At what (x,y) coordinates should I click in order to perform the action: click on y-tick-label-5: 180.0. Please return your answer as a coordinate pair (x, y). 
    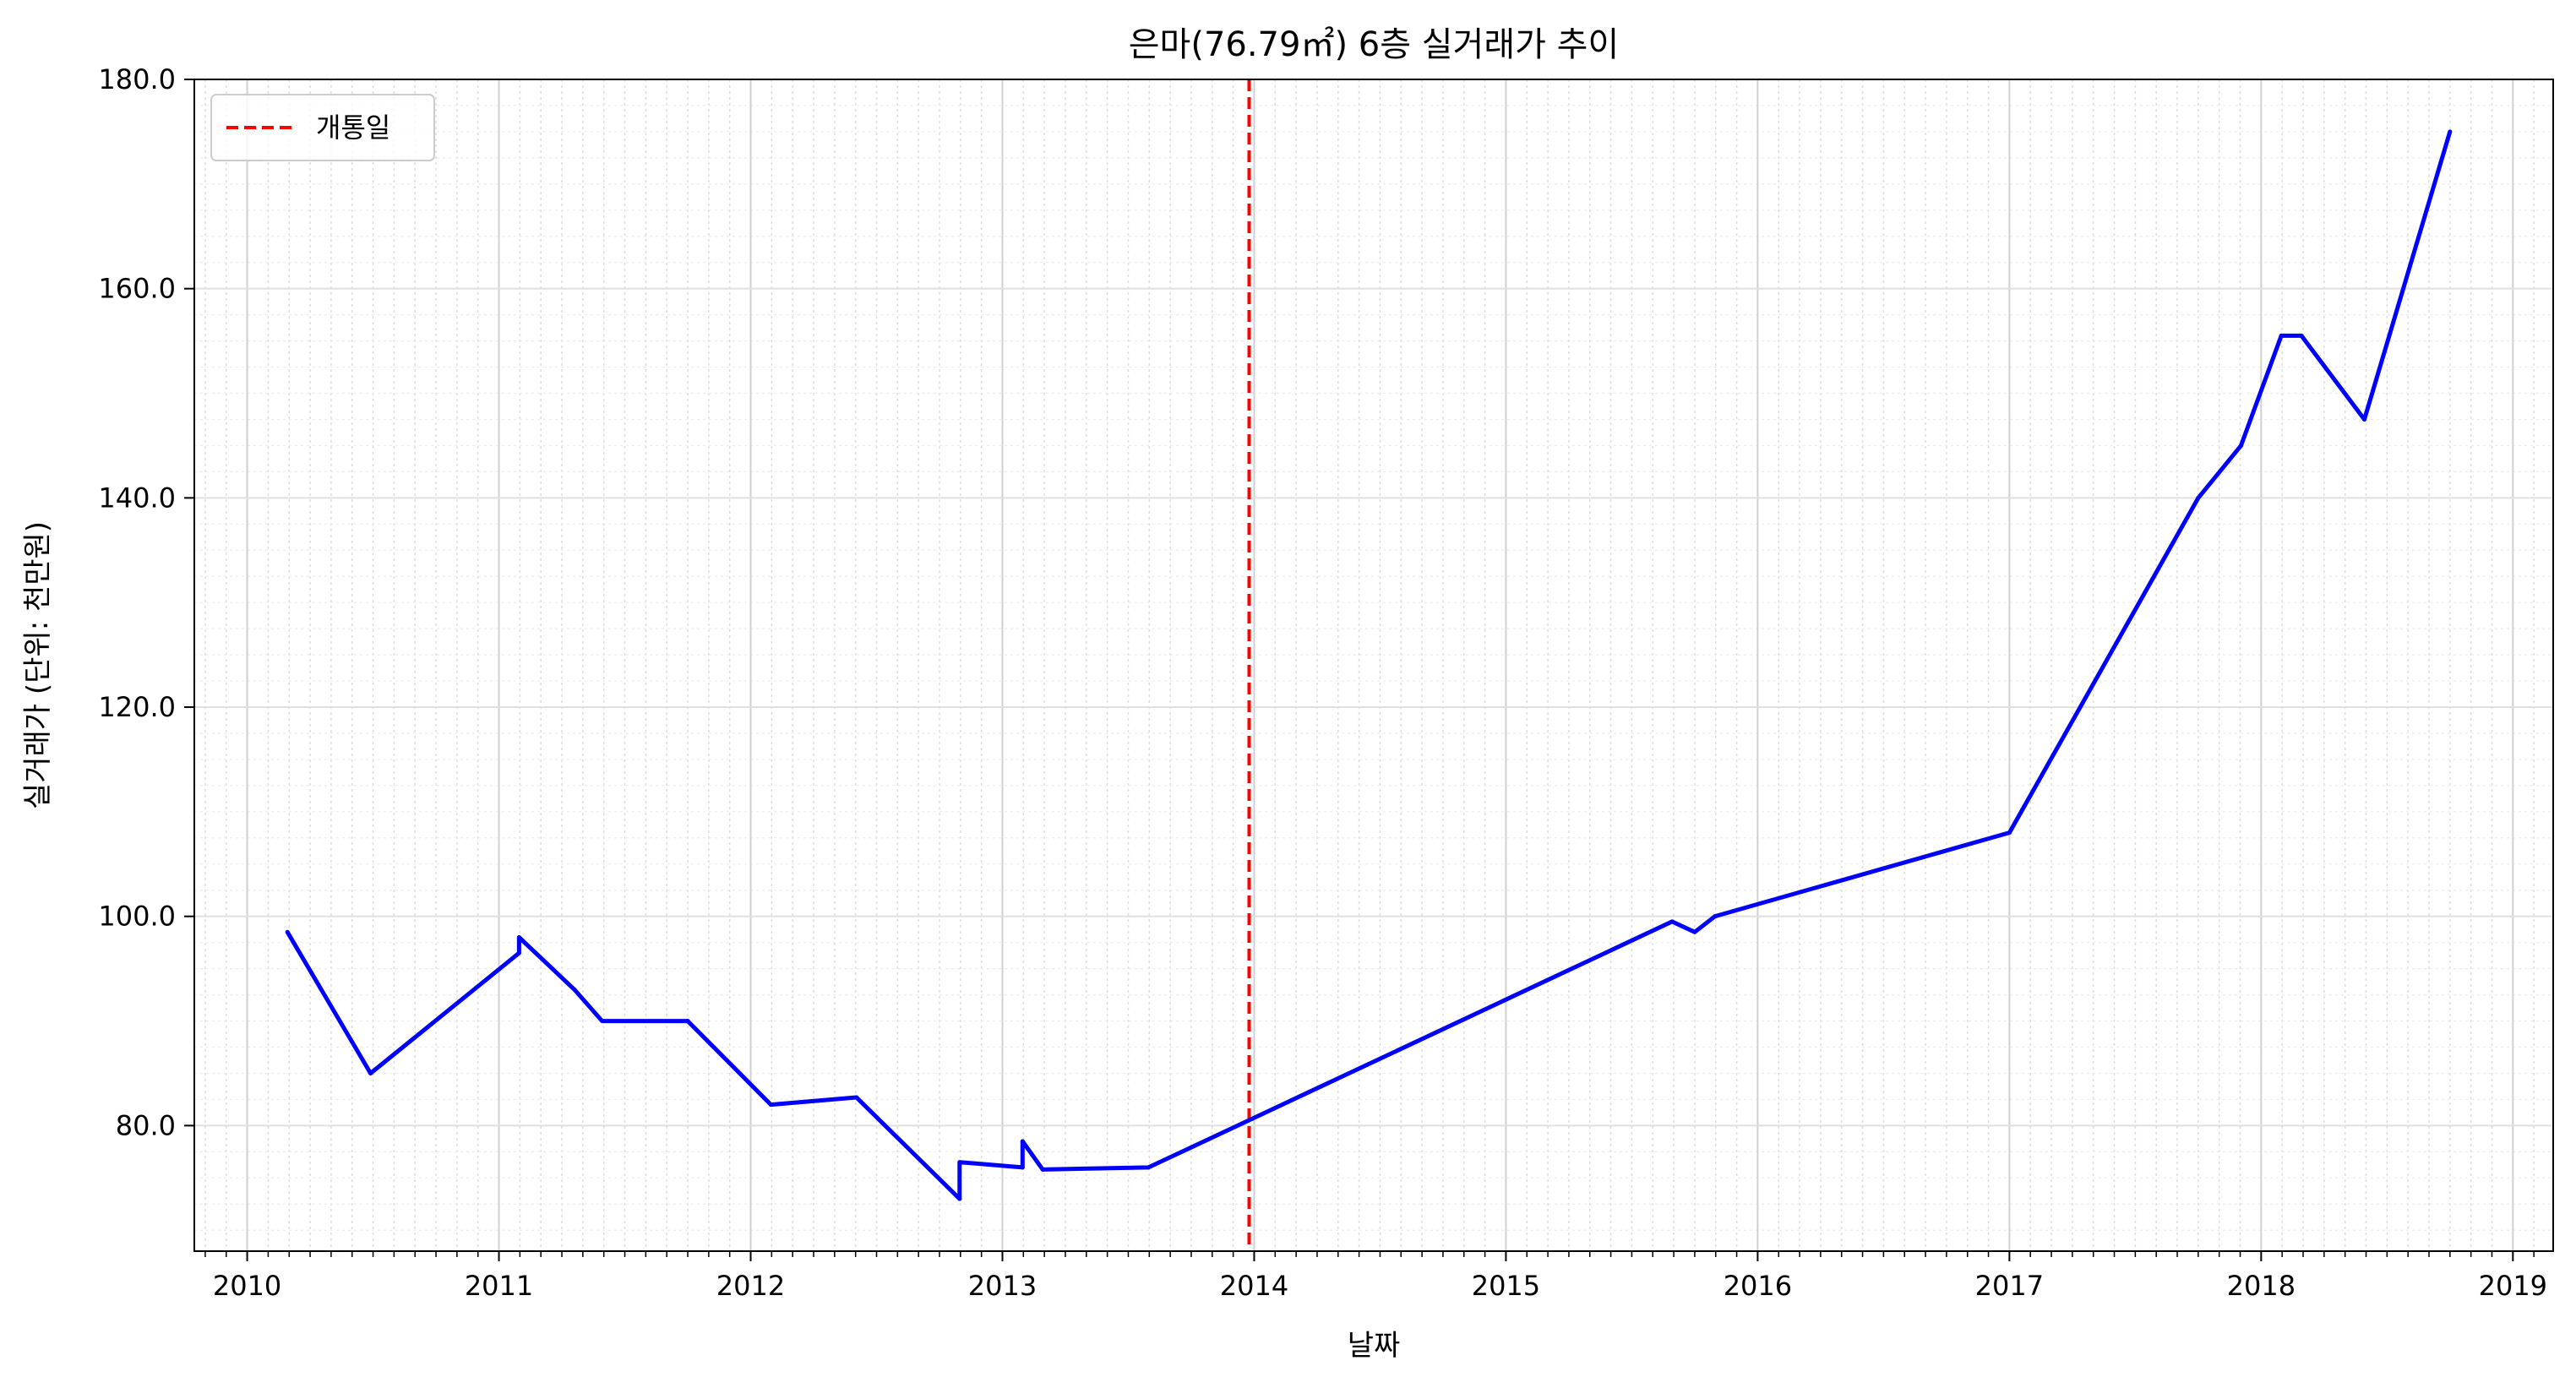
    Looking at the image, I should click on (137, 79).